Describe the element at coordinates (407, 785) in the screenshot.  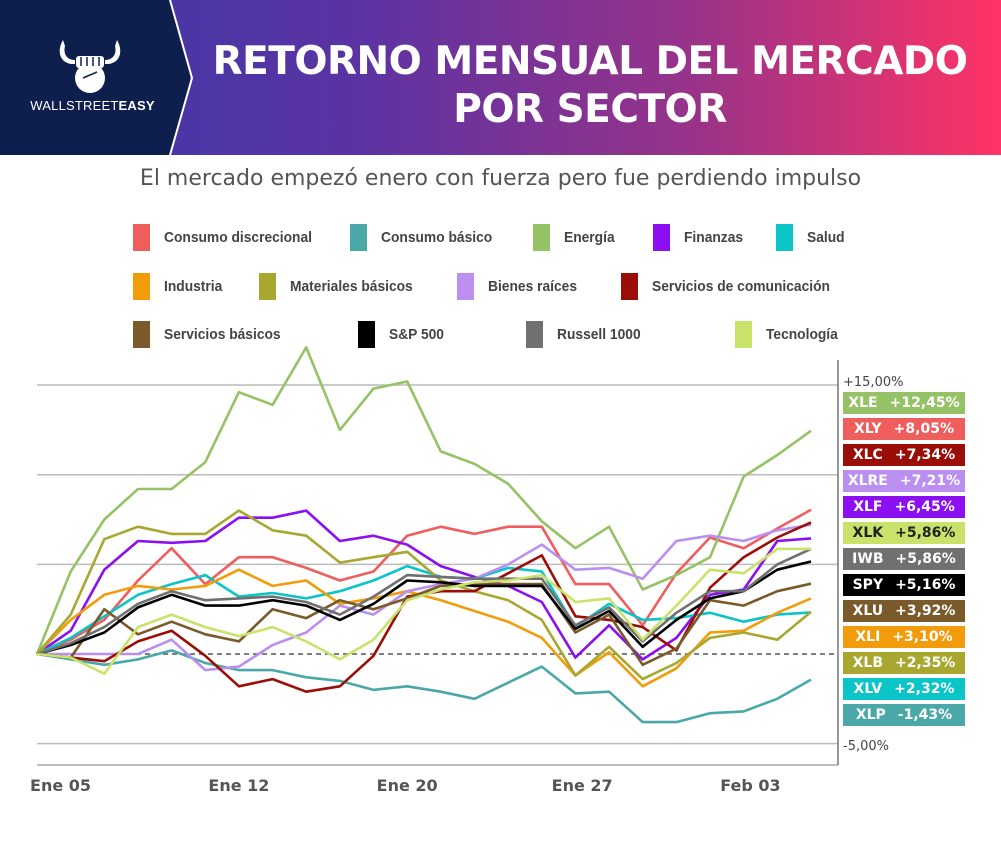
I see `x-tick-label: Ene 20` at that location.